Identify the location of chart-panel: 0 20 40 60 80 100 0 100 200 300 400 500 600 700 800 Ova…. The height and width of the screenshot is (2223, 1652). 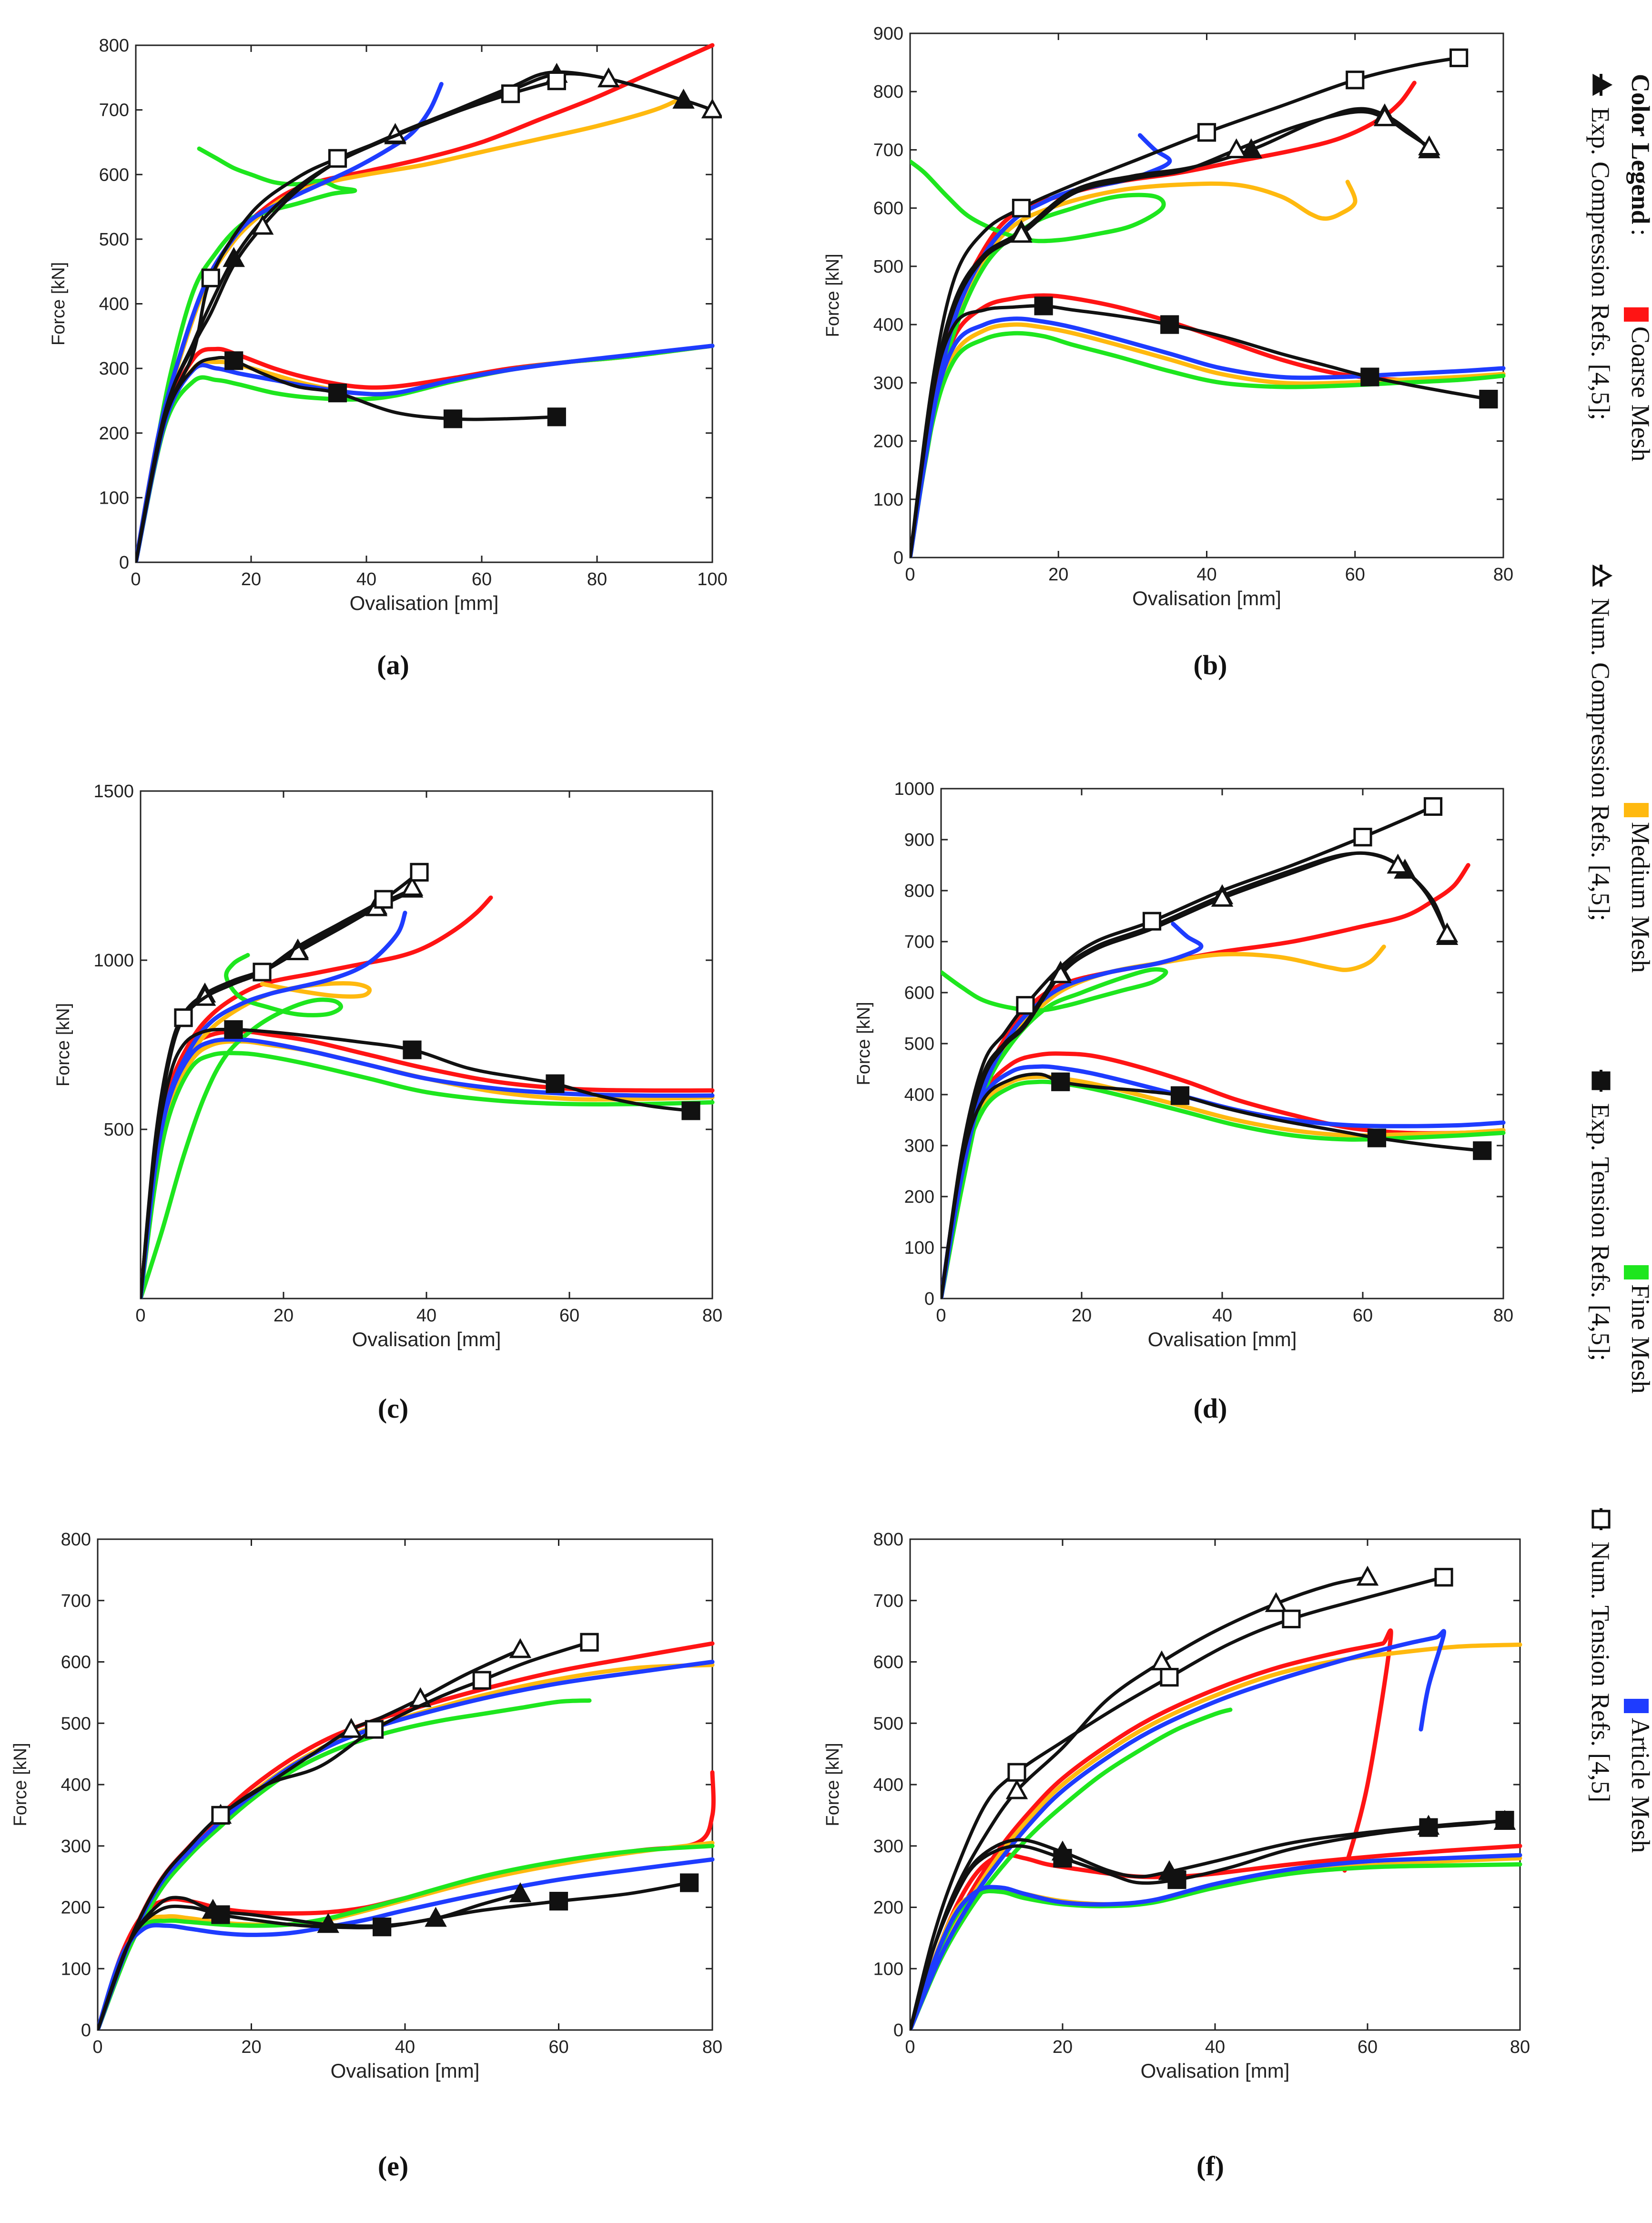
(388, 358).